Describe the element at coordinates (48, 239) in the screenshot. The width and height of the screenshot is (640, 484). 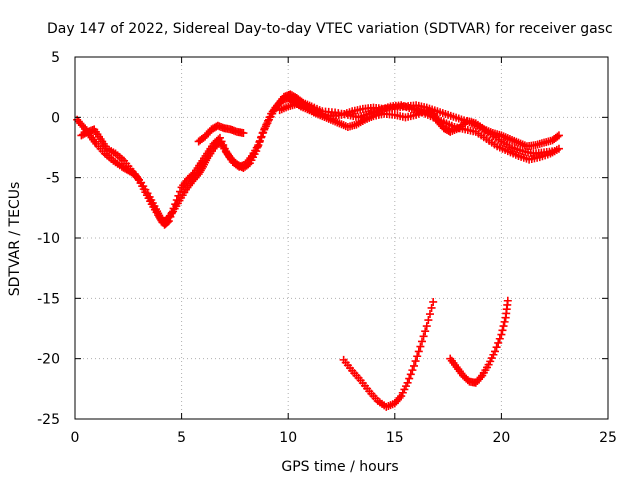
I see `y-tick-label: -10` at that location.